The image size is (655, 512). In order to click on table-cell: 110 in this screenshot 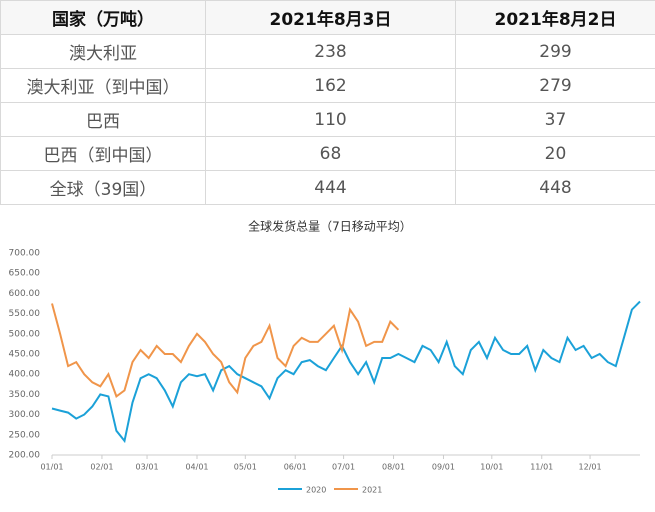, I will do `click(330, 119)`.